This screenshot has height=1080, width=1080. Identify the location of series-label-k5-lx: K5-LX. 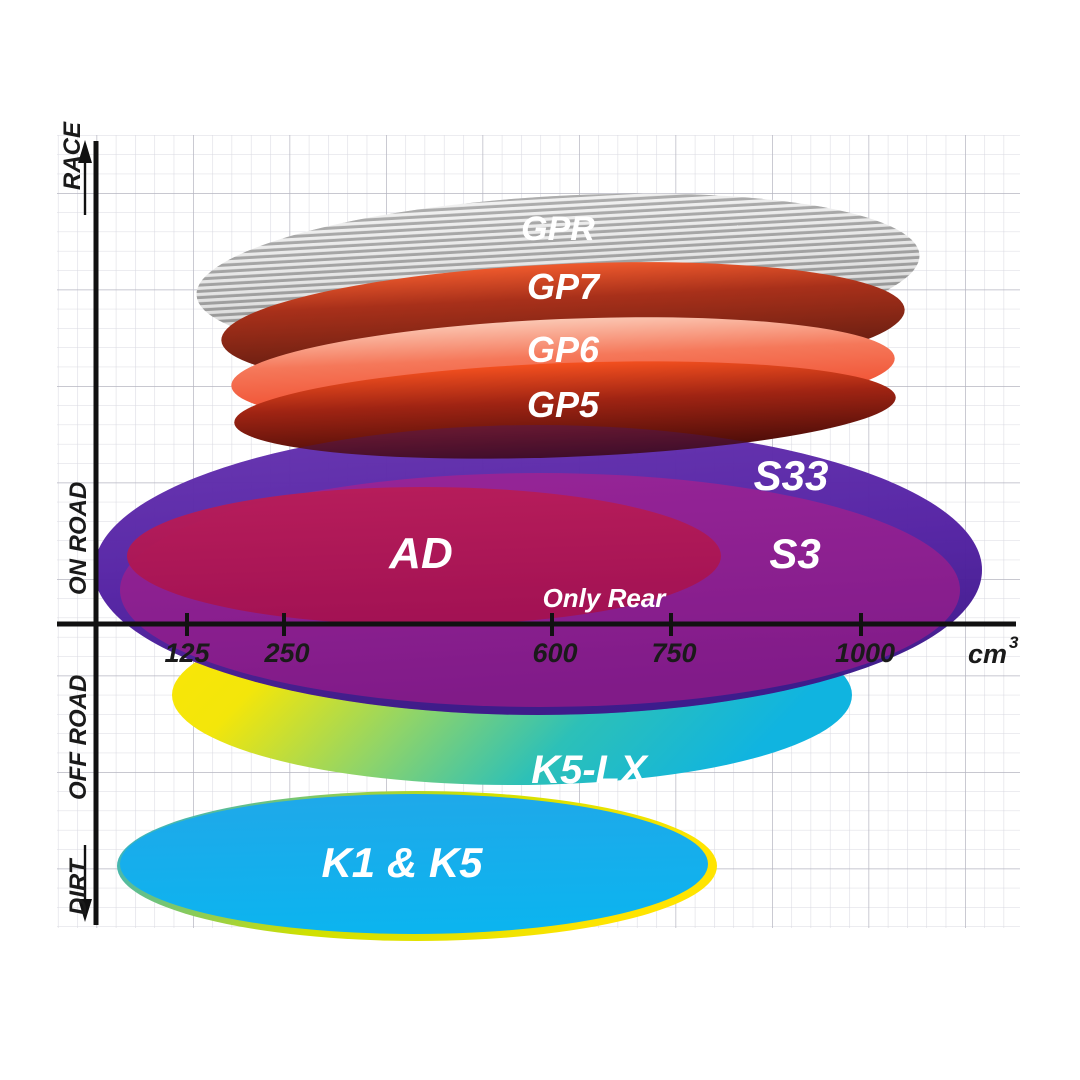
(590, 770).